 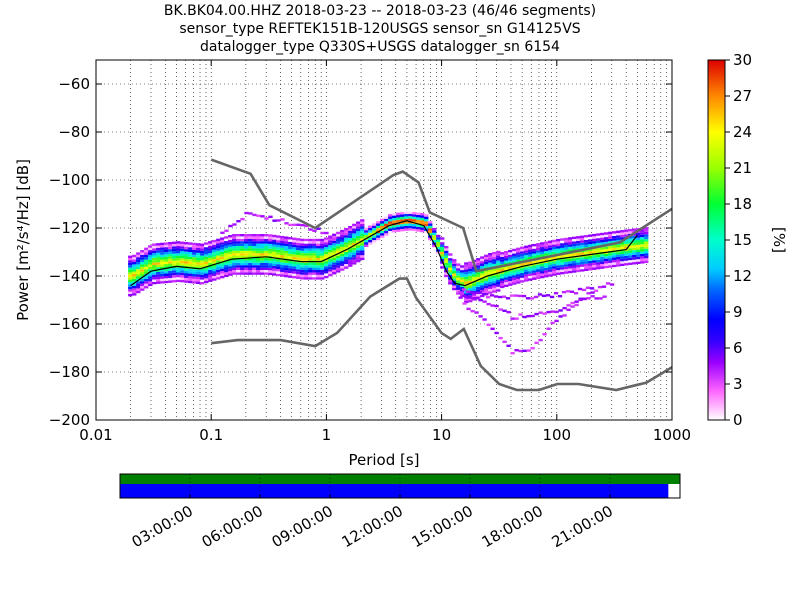 What do you see at coordinates (69, 276) in the screenshot?
I see `y-tick-label: −140` at bounding box center [69, 276].